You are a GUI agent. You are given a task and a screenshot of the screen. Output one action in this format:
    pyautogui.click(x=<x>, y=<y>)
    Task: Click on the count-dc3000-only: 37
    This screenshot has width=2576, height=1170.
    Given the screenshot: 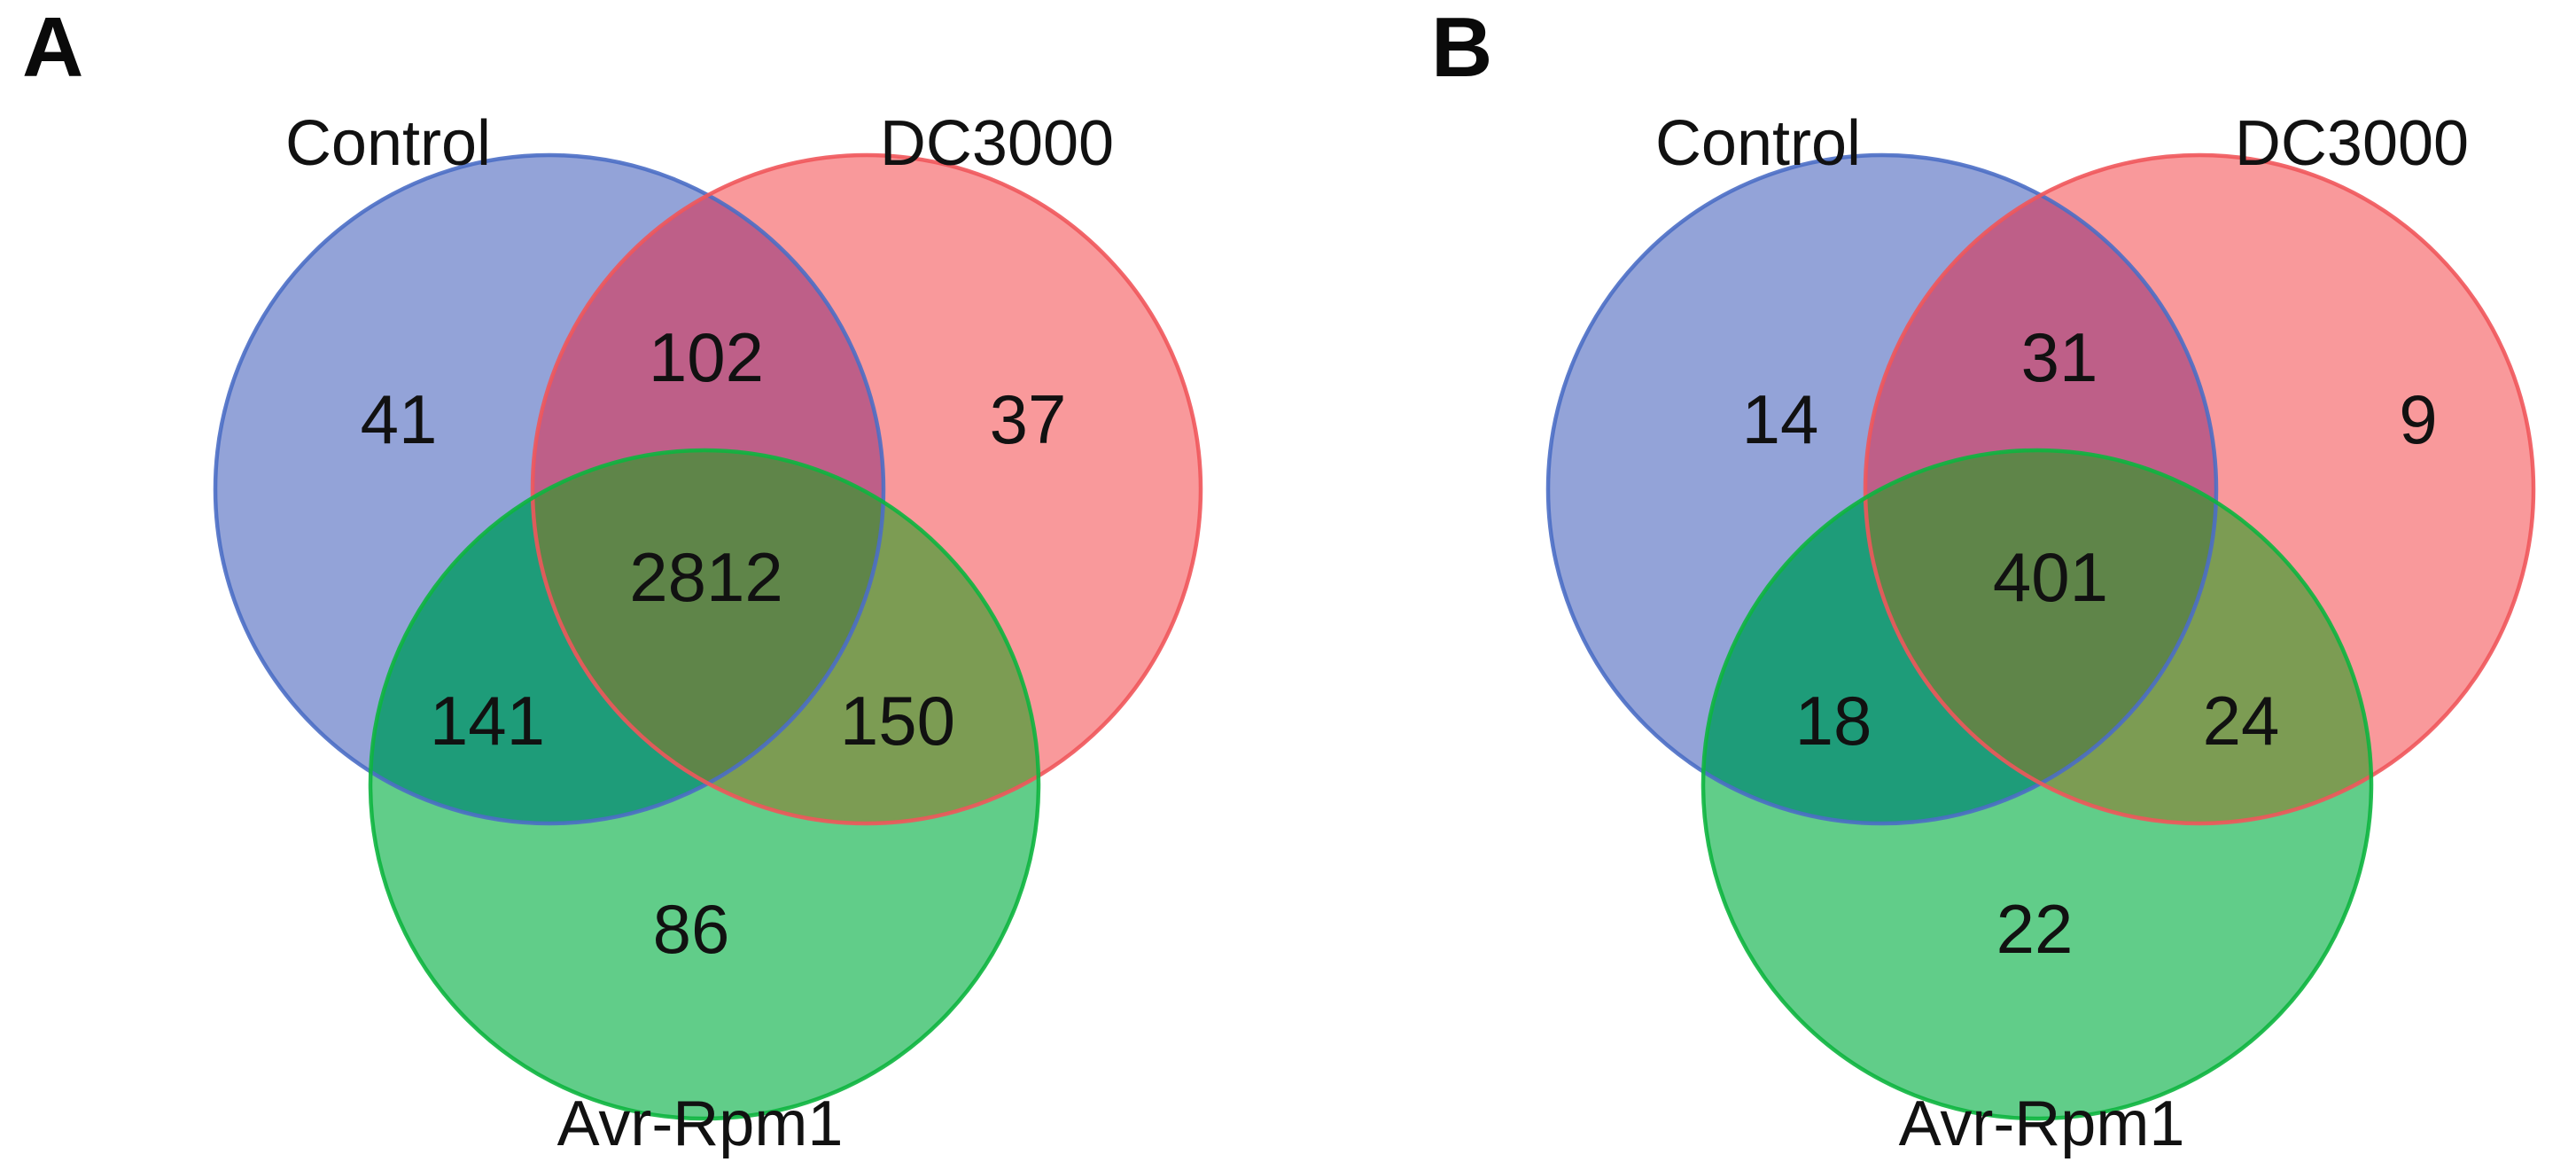 What is the action you would take?
    pyautogui.click(x=1028, y=419)
    